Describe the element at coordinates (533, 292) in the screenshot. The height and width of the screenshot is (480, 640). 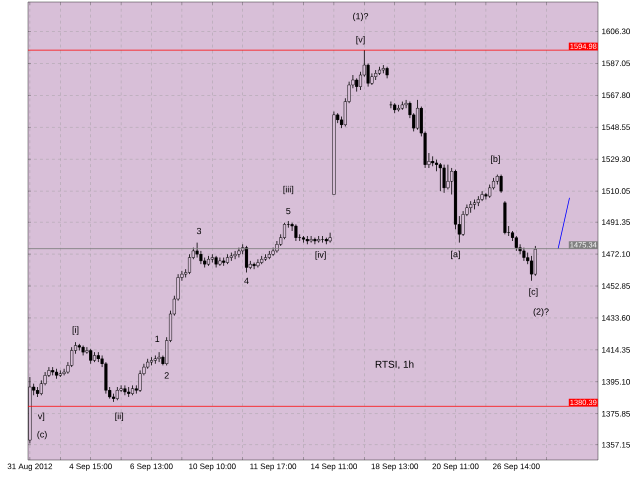
I see `annotation: [c]` at that location.